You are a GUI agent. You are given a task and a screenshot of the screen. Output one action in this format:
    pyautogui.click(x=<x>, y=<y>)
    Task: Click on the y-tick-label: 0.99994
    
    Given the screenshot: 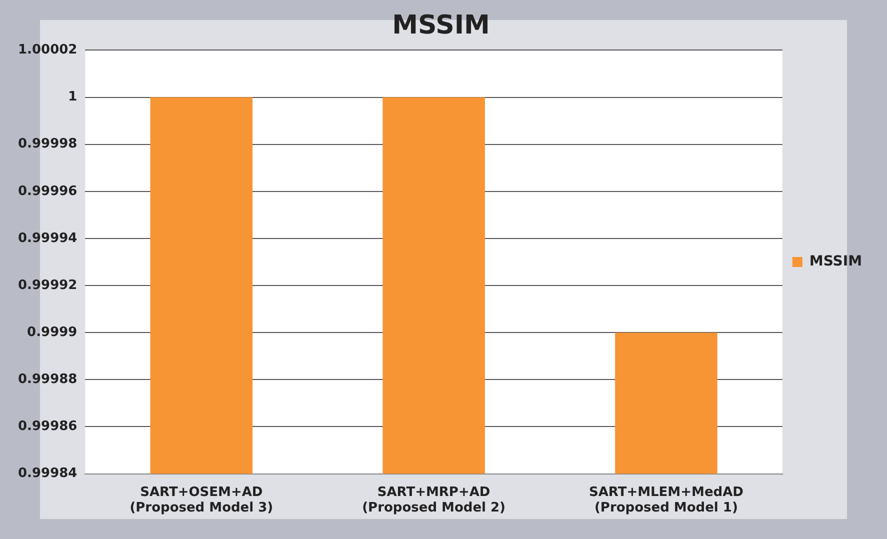 What is the action you would take?
    pyautogui.click(x=48, y=238)
    